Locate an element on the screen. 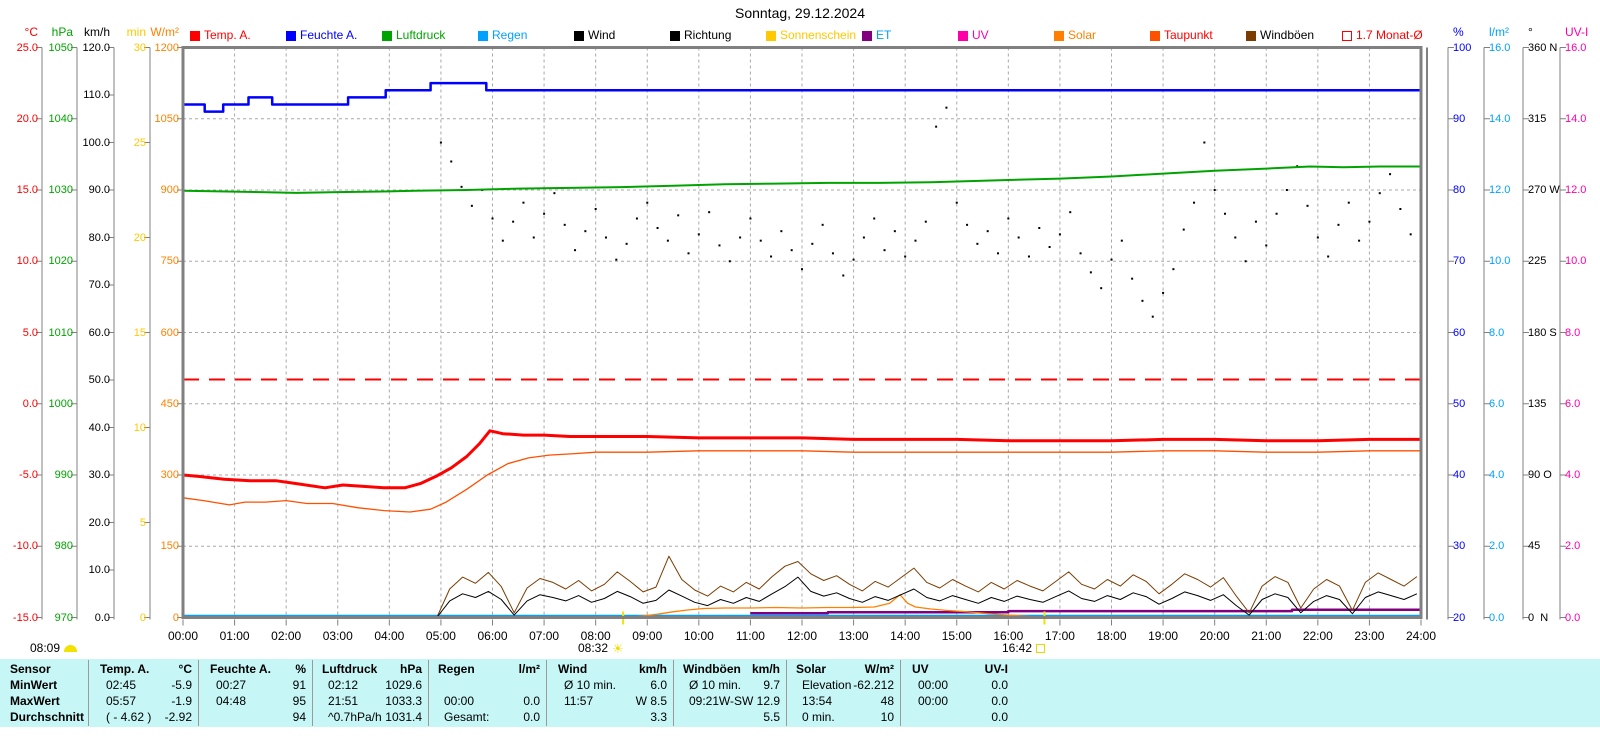 The image size is (1600, 740). axis-unit-label-uv-i: UV-I is located at coordinates (1577, 32).